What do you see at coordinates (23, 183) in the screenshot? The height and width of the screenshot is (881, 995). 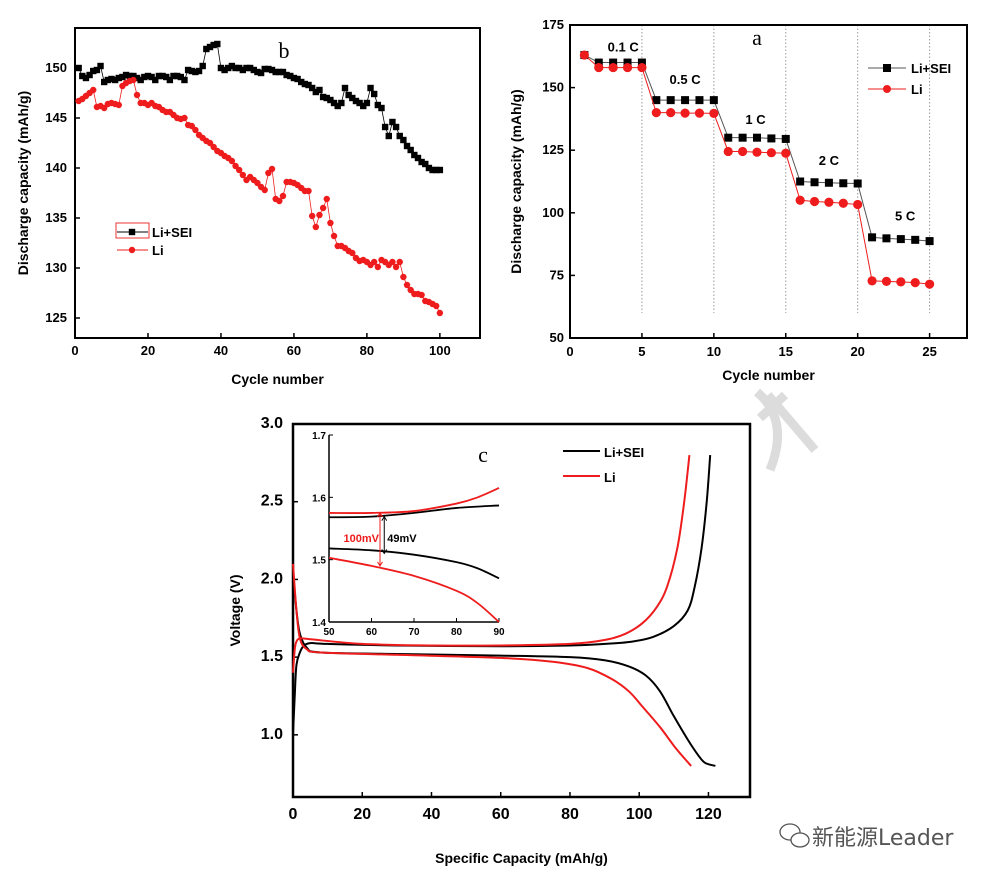 I see `y-axis-label: Discharge capacity (mAh/g)` at bounding box center [23, 183].